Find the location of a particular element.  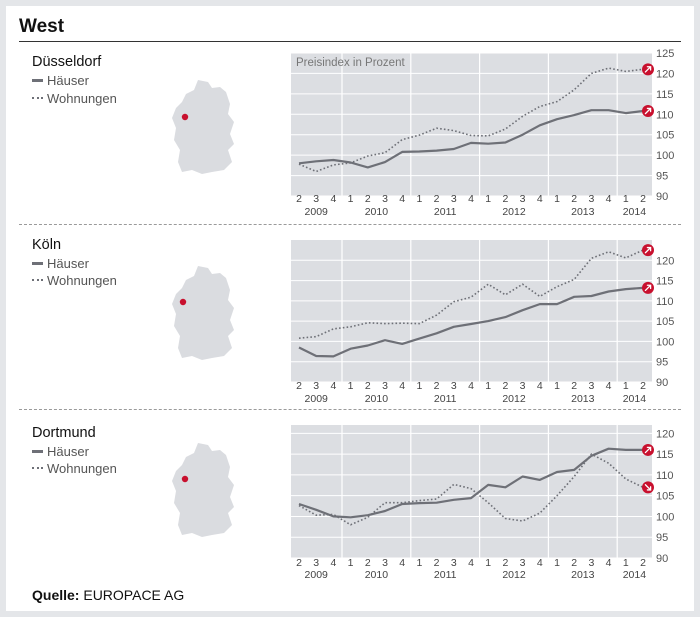

series-line-wohnungen is located at coordinates (471, 120).